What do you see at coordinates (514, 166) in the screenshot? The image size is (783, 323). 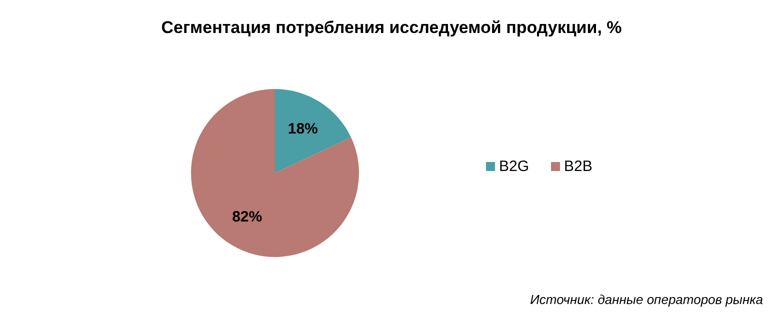 I see `legend-label: B2G` at bounding box center [514, 166].